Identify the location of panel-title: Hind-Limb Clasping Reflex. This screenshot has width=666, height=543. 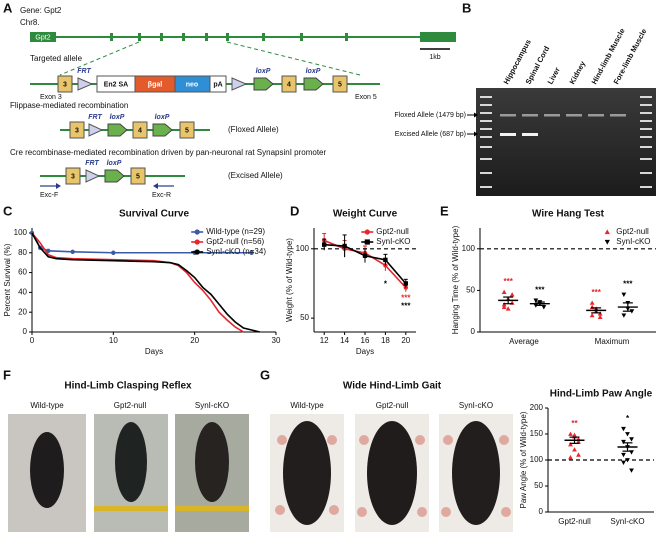
(128, 386).